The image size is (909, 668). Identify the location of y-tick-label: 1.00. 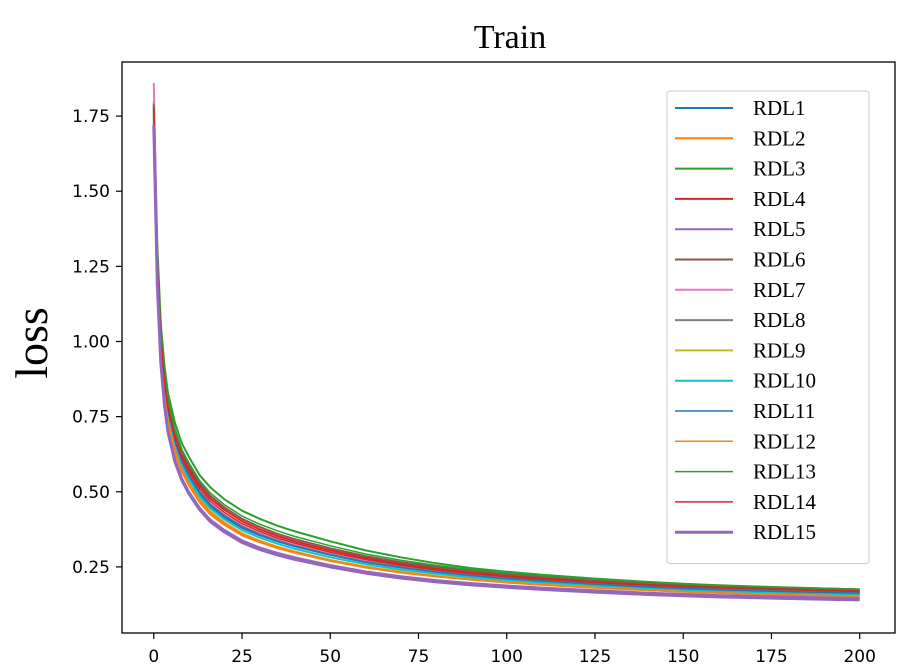
(91, 342).